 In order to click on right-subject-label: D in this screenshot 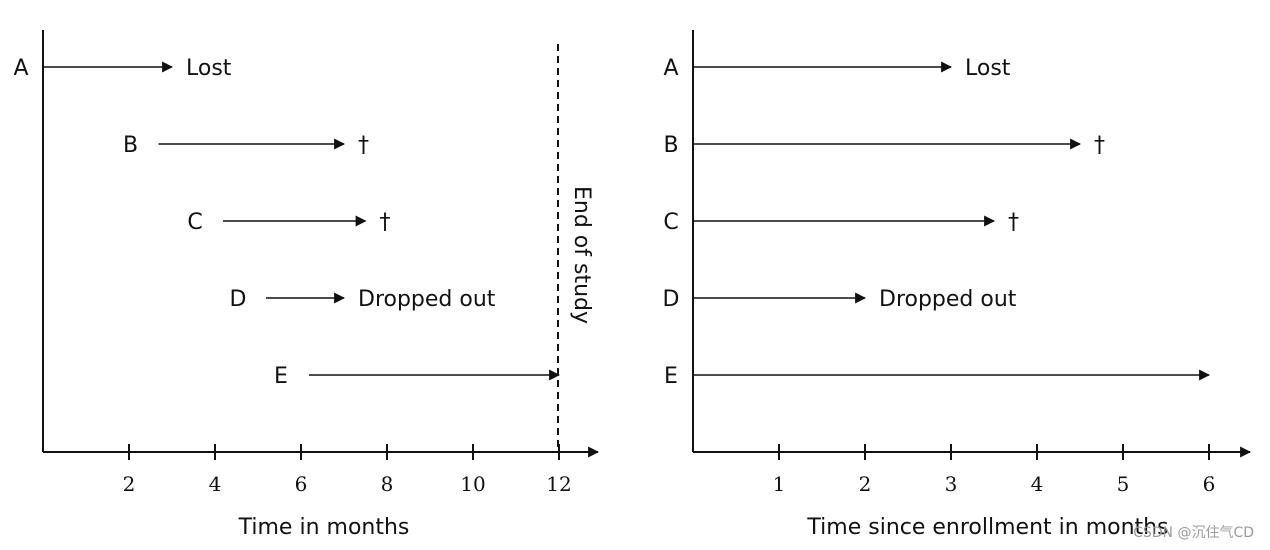, I will do `click(671, 299)`.